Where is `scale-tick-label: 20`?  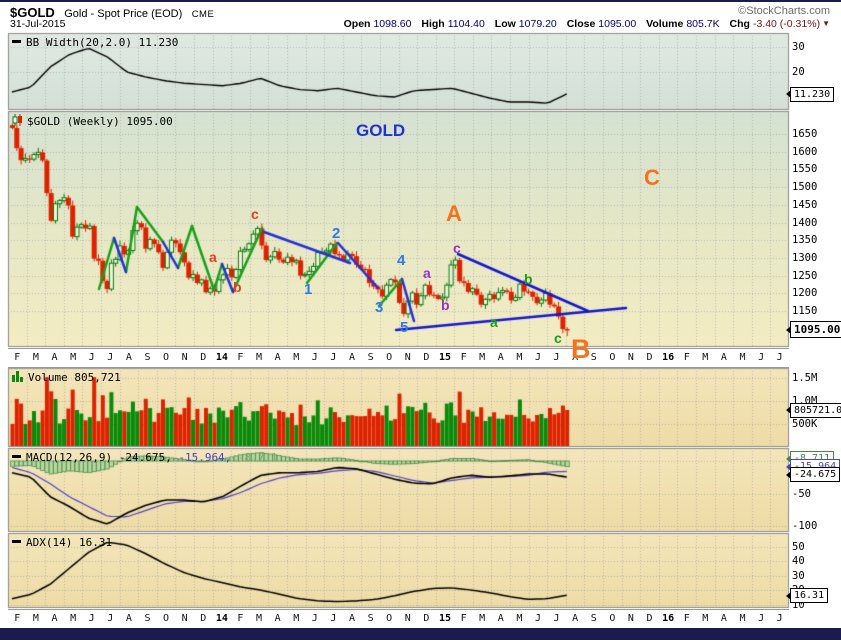
scale-tick-label: 20 is located at coordinates (798, 72).